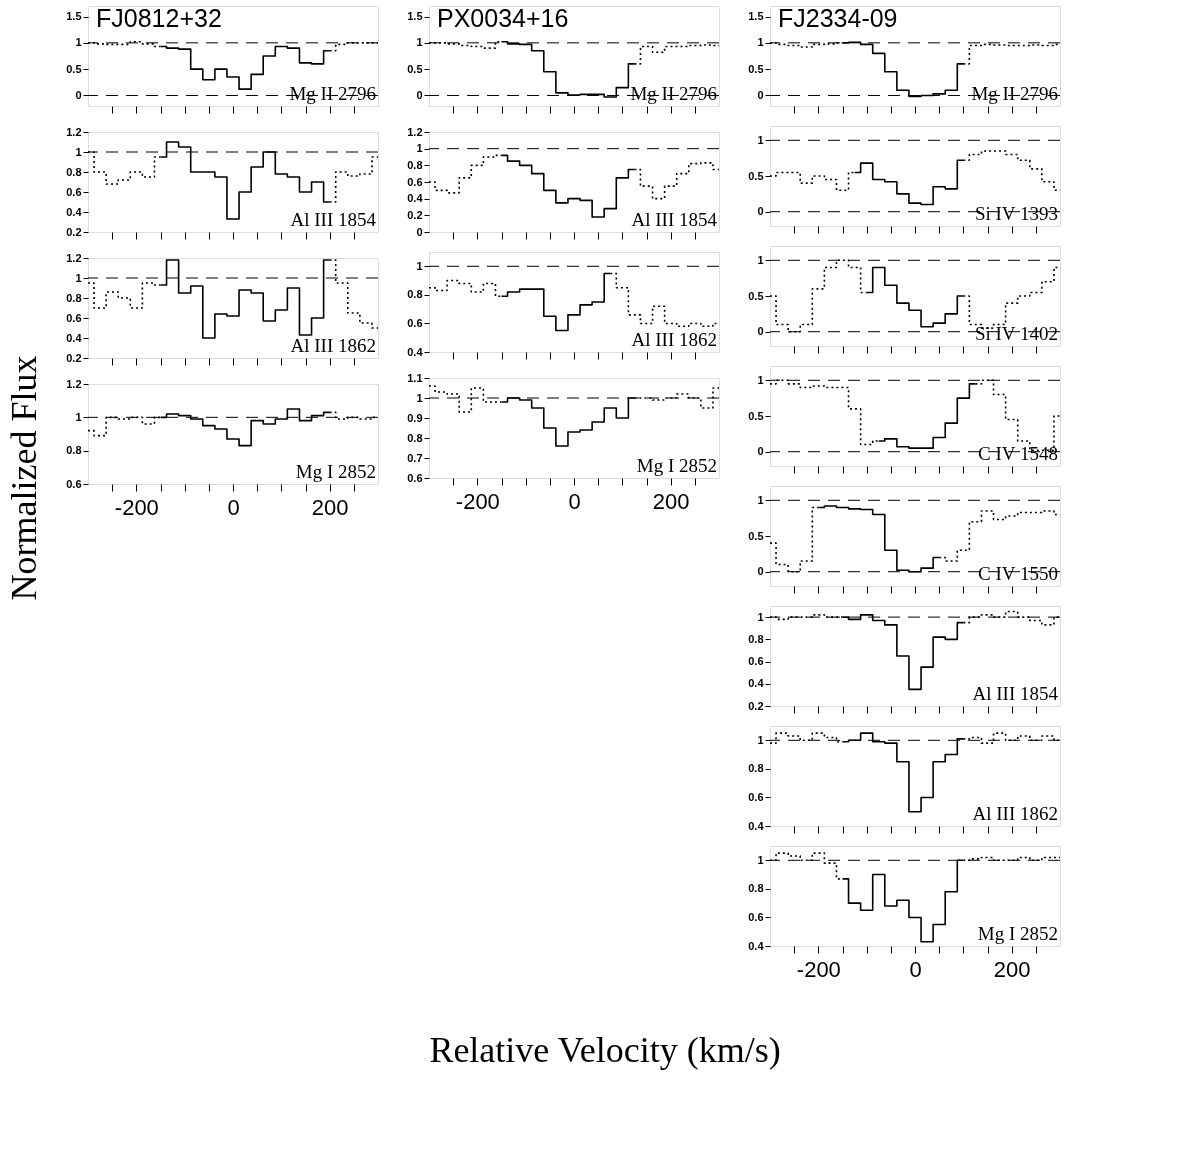 Image resolution: width=1194 pixels, height=1175 pixels. Describe the element at coordinates (1016, 333) in the screenshot. I see `annotation: Si IV 1402` at that location.